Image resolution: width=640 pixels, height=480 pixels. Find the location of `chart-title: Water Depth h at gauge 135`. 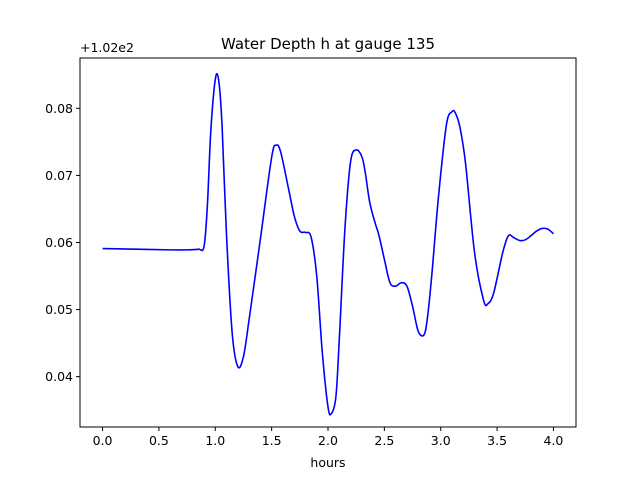

chart-title: Water Depth h at gauge 135 is located at coordinates (328, 44).